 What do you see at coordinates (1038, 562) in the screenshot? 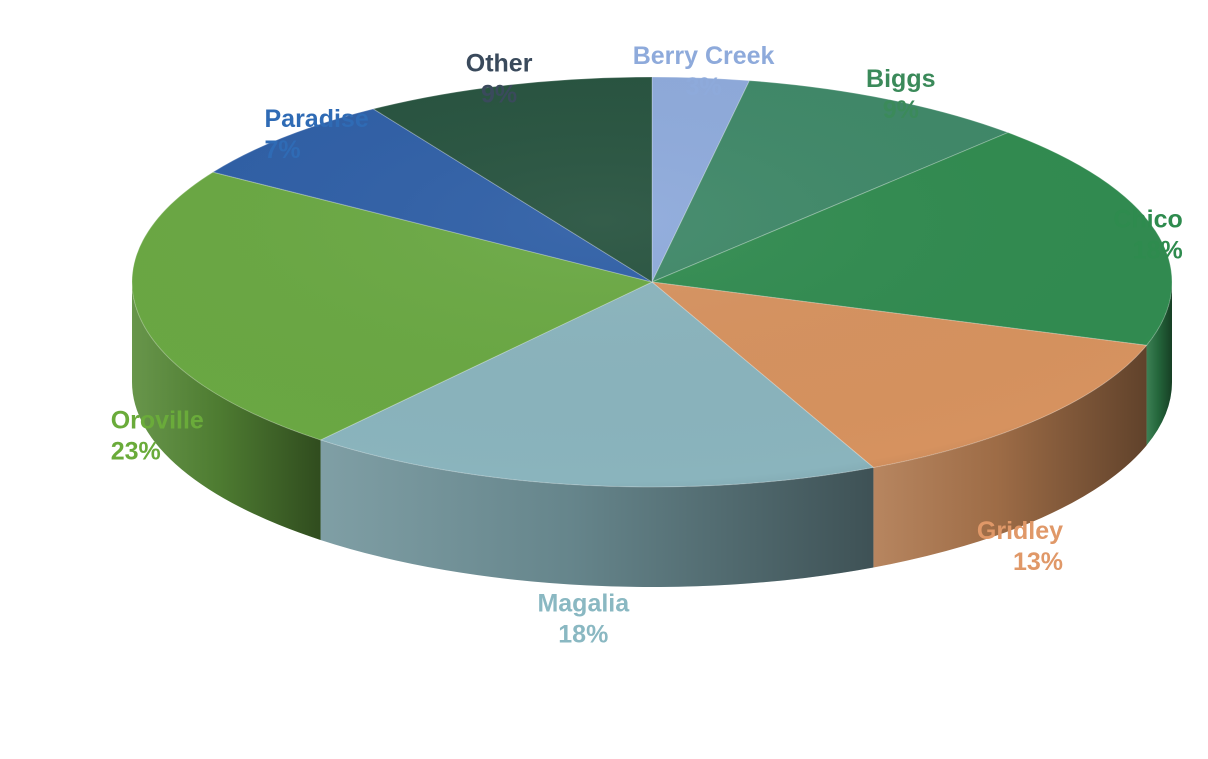
I see `label-gridley-percent: 13%` at bounding box center [1038, 562].